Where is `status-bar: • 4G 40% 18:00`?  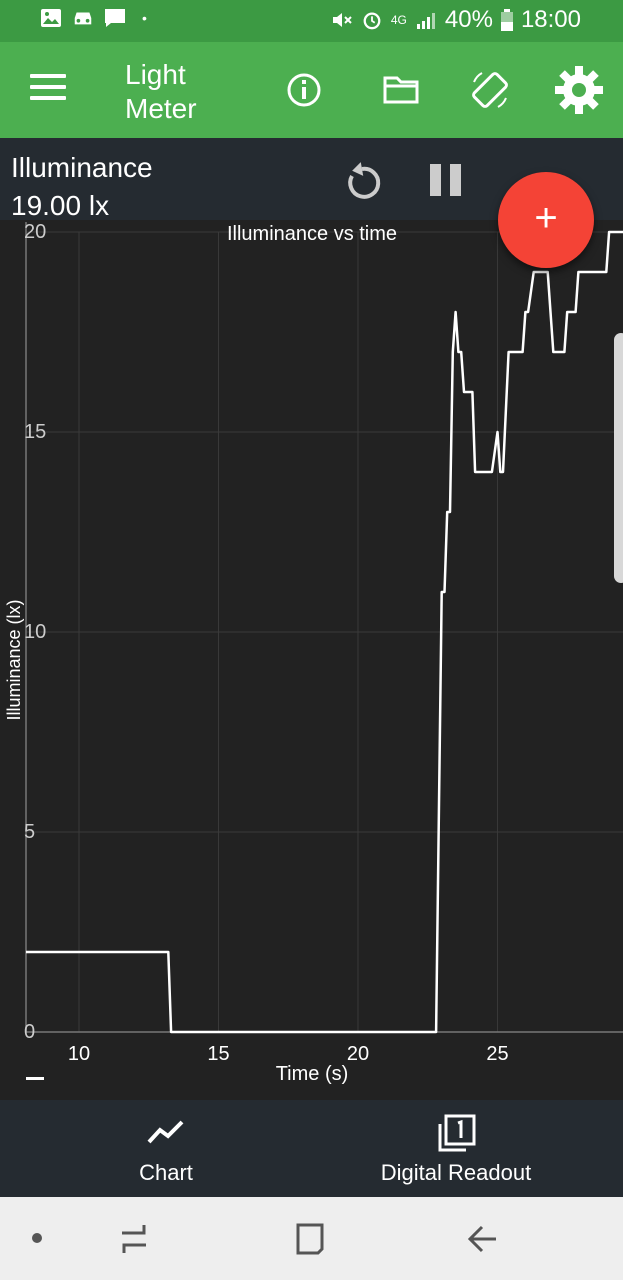 status-bar: • 4G 40% 18:00 is located at coordinates (311, 21).